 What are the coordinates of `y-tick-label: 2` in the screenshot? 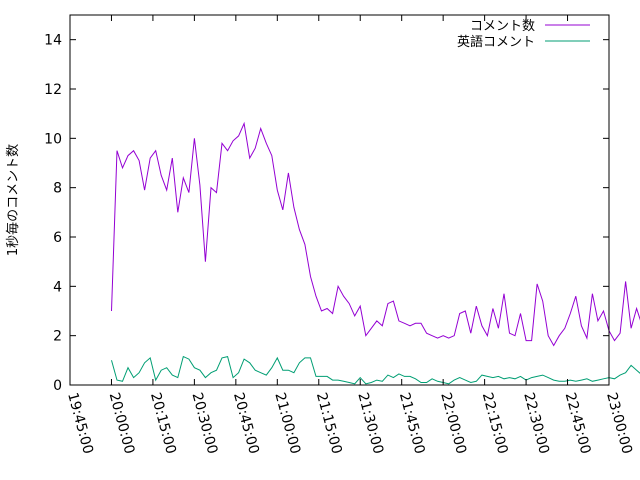 It's located at (57, 337).